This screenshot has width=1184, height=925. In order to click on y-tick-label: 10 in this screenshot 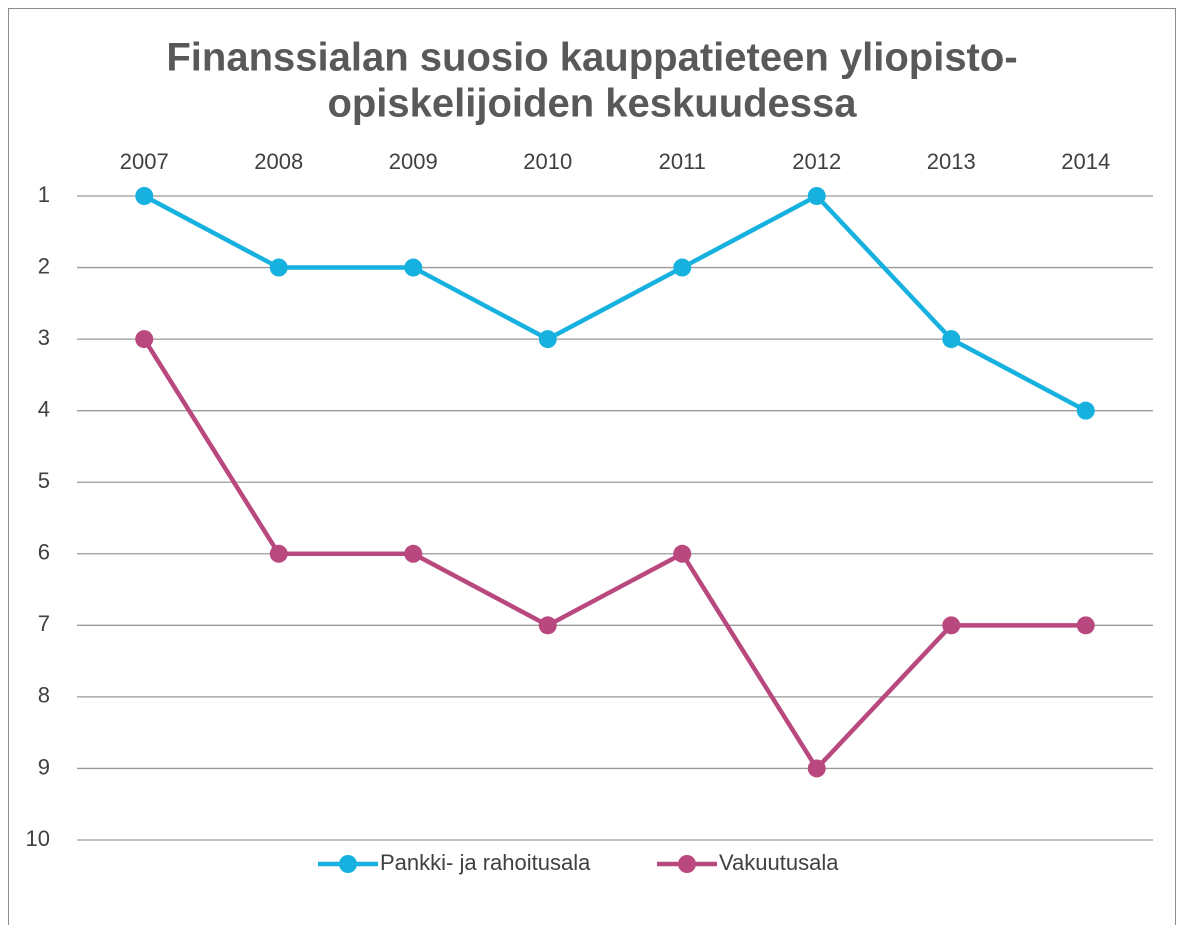, I will do `click(38, 838)`.